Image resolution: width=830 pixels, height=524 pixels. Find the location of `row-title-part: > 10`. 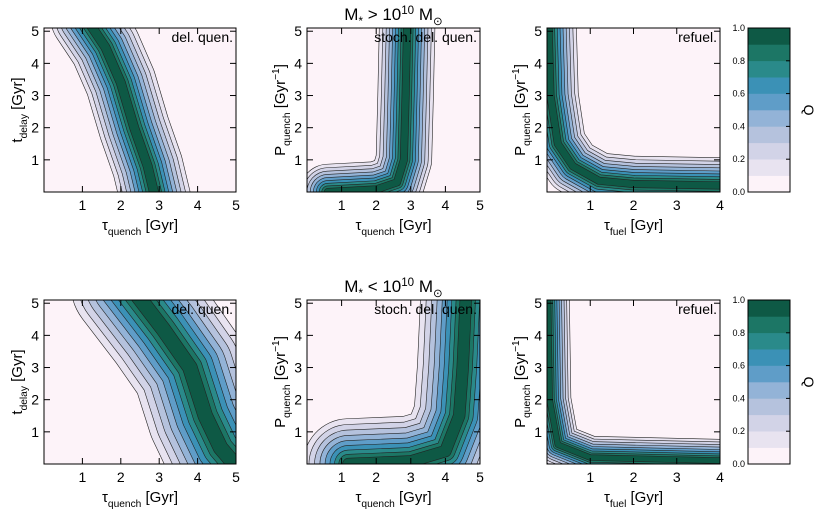

row-title-part: > 10 is located at coordinates (382, 14).